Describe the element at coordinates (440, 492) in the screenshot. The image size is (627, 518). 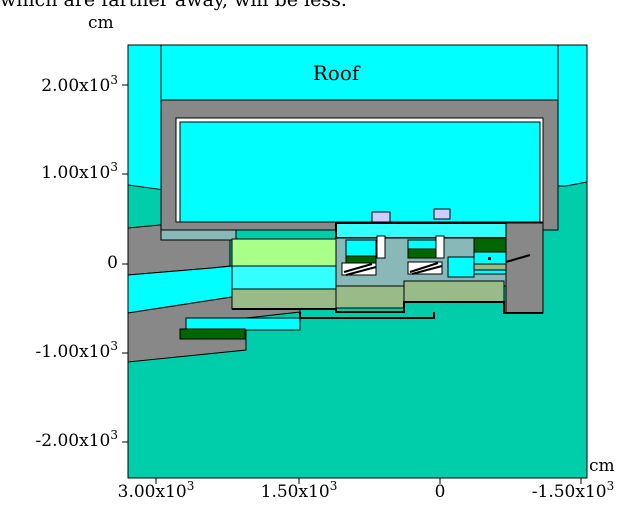
I see `x-tick-label: 0` at that location.